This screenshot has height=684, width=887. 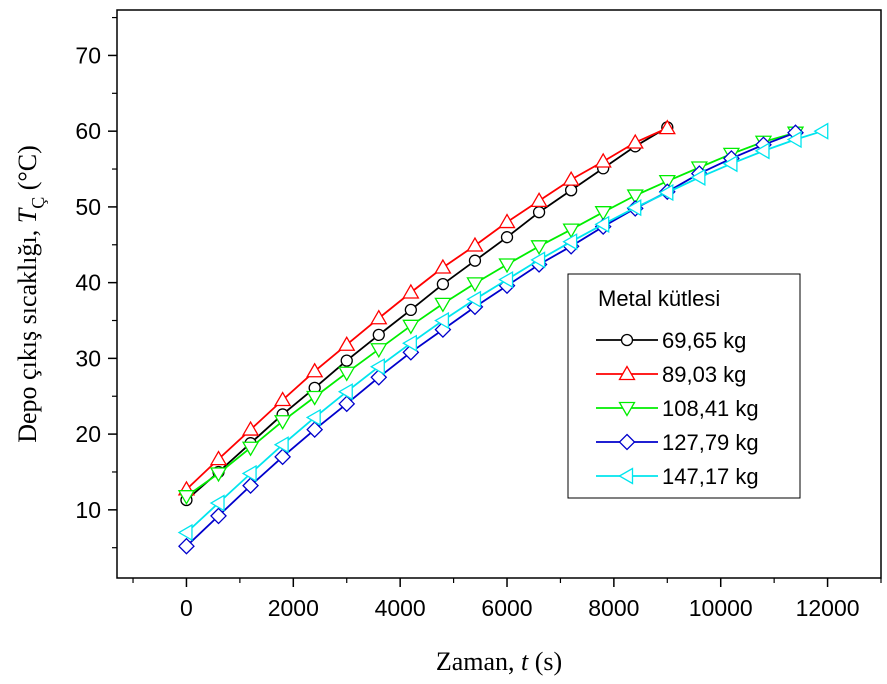 What do you see at coordinates (613, 608) in the screenshot?
I see `x-tick-label: 8000` at bounding box center [613, 608].